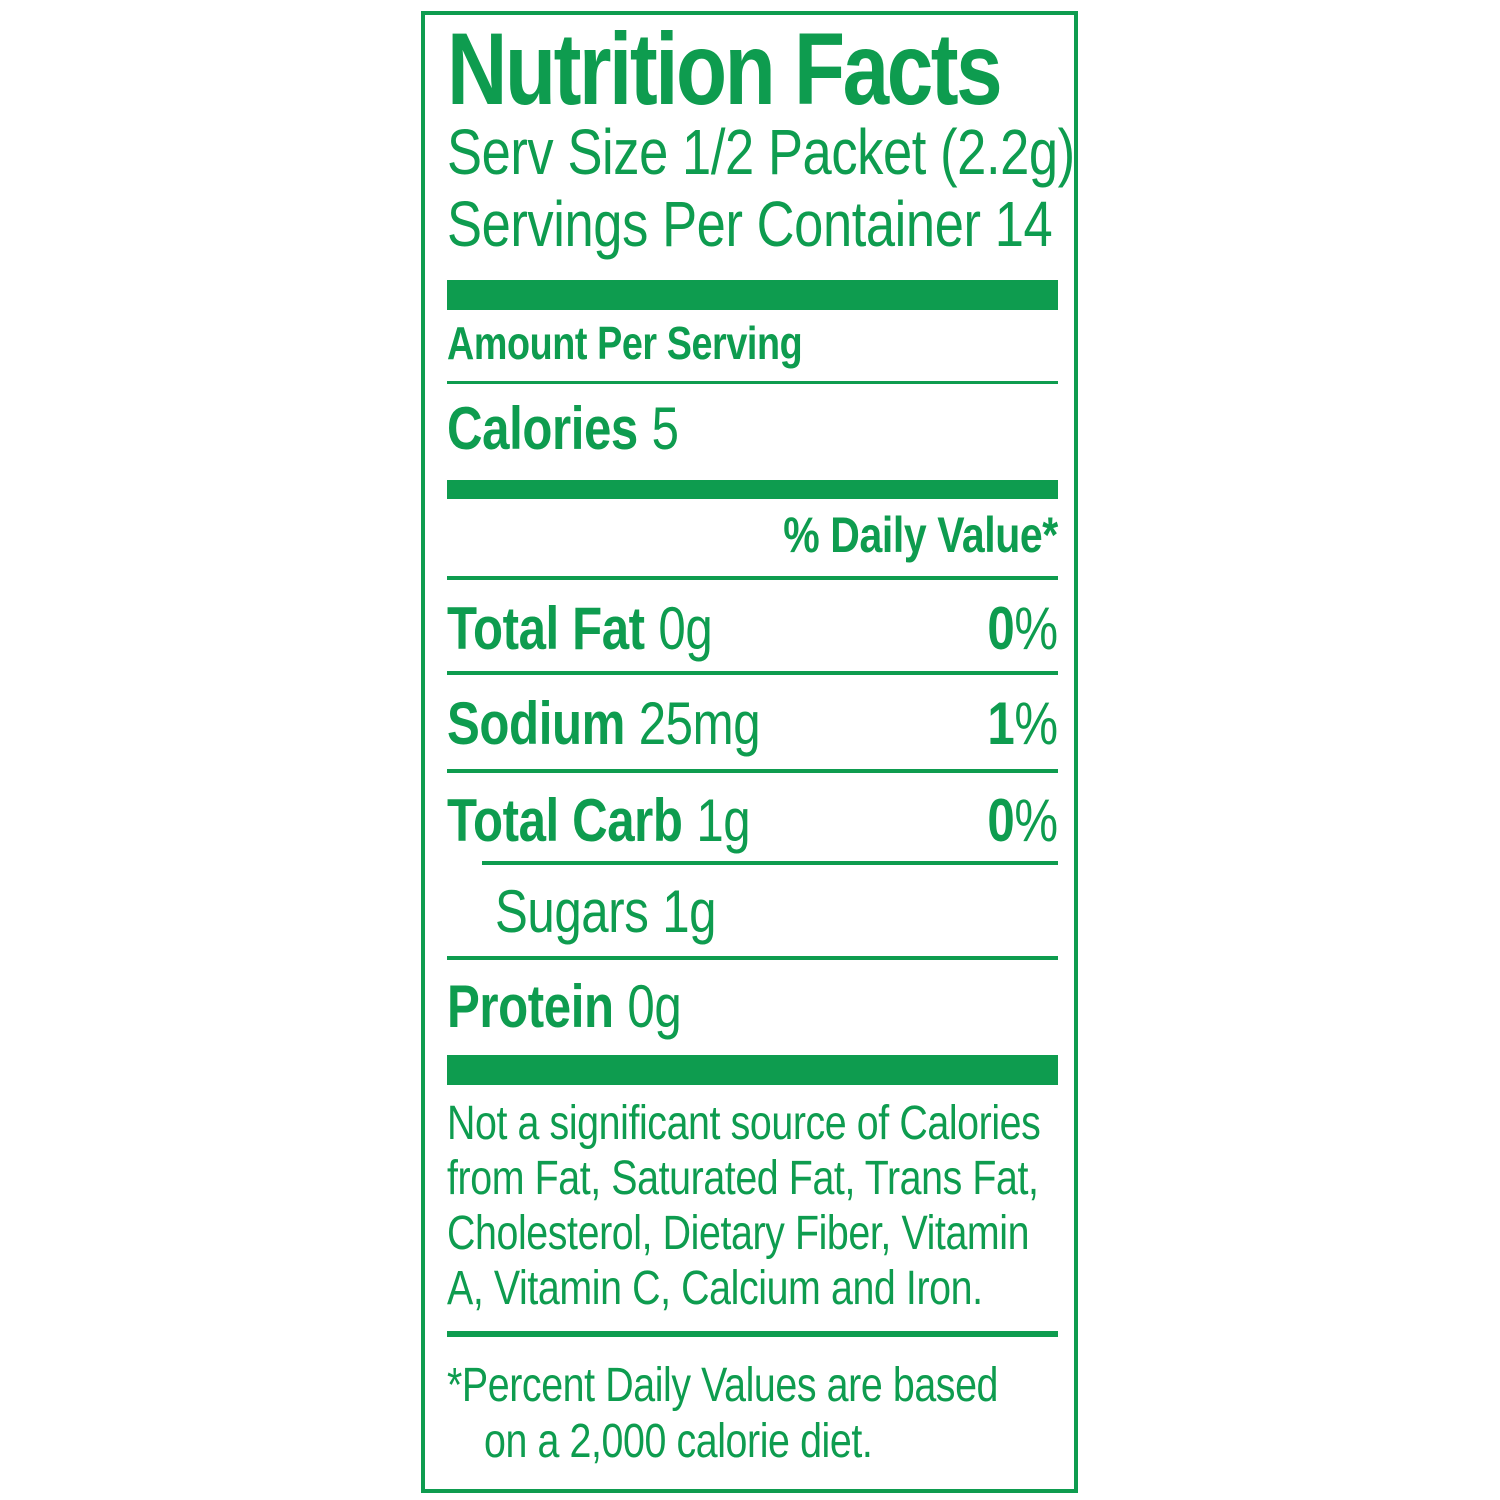 Image resolution: width=1500 pixels, height=1500 pixels. Describe the element at coordinates (665, 428) in the screenshot. I see `calories-value: 5` at that location.